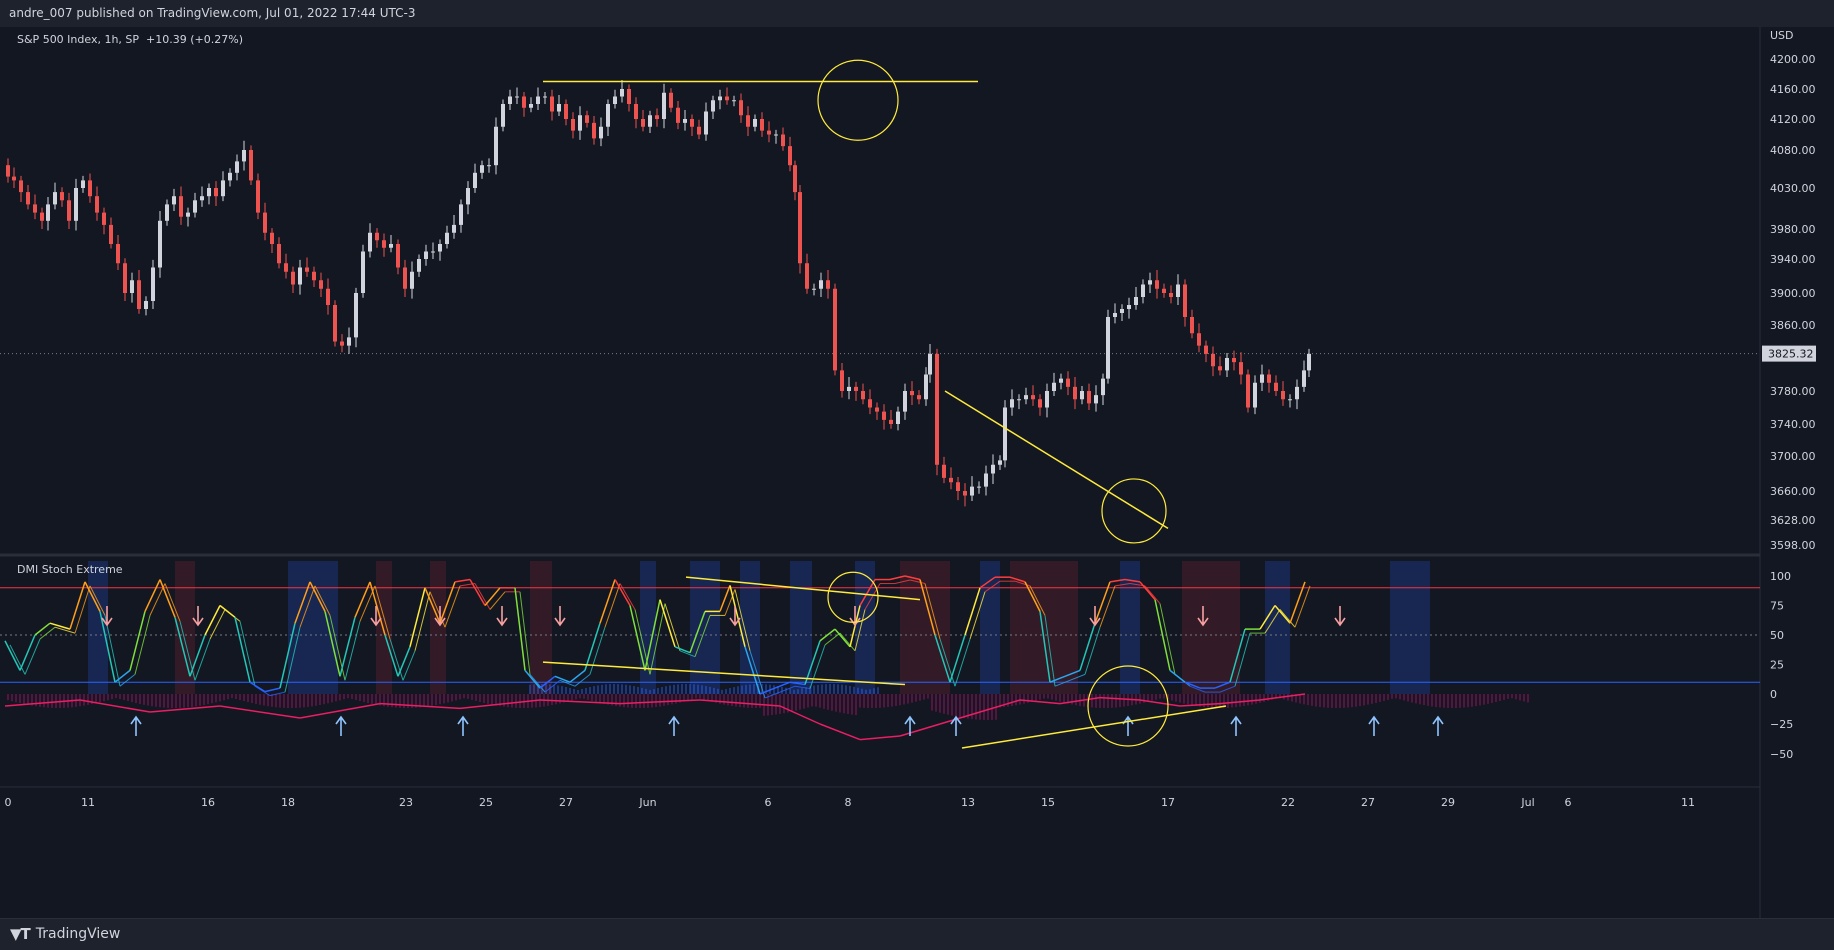 Image resolution: width=1834 pixels, height=950 pixels. I want to click on price-tick-label: 3900.00, so click(1793, 293).